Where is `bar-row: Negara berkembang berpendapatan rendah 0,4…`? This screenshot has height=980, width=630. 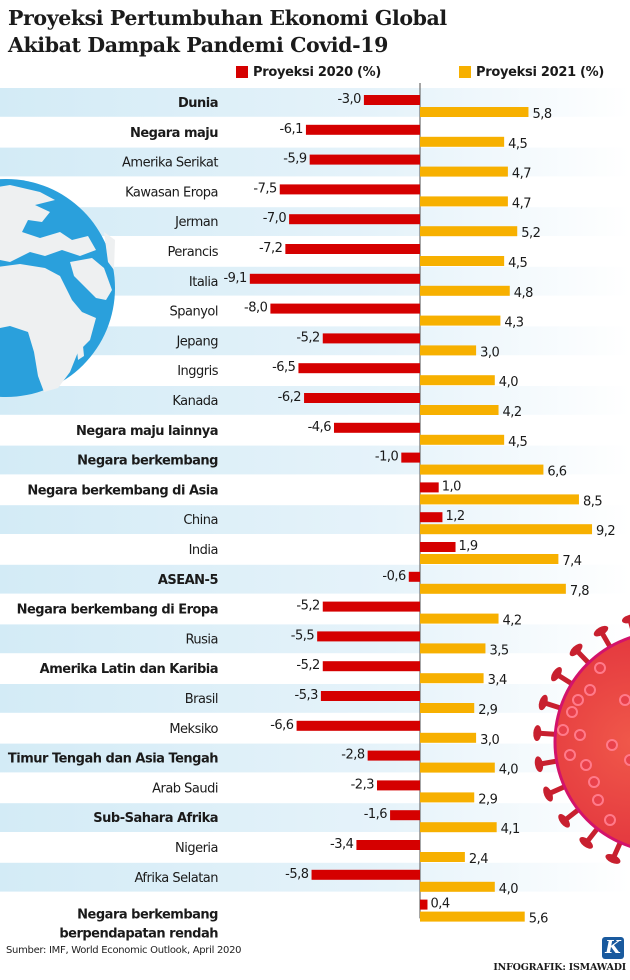 bar-row: Negara berkembang berpendapatan rendah 0,4… is located at coordinates (303, 919).